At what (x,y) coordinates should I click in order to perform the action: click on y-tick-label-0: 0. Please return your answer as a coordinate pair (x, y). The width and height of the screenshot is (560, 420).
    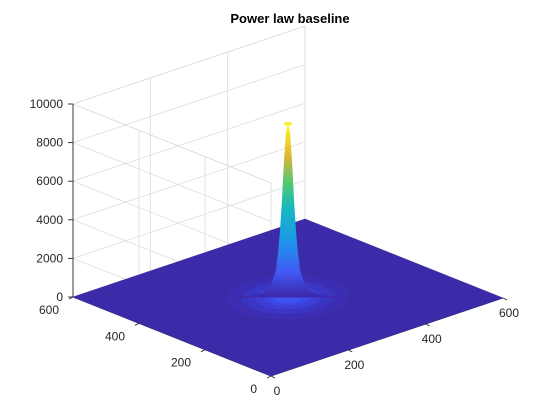
    Looking at the image, I should click on (253, 389).